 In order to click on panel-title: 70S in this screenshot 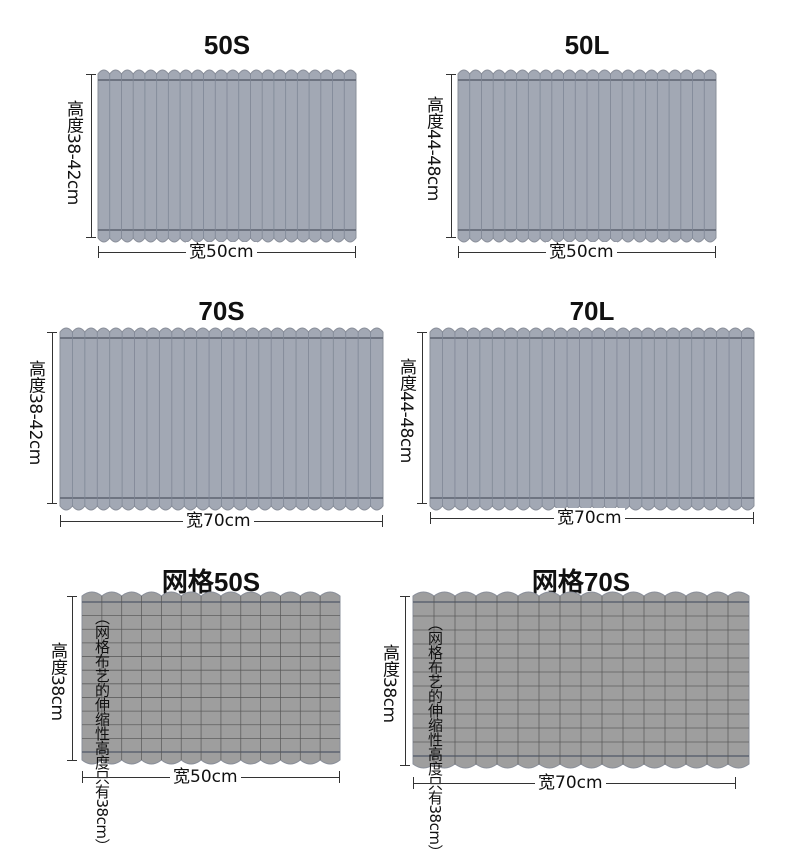, I will do `click(221, 311)`.